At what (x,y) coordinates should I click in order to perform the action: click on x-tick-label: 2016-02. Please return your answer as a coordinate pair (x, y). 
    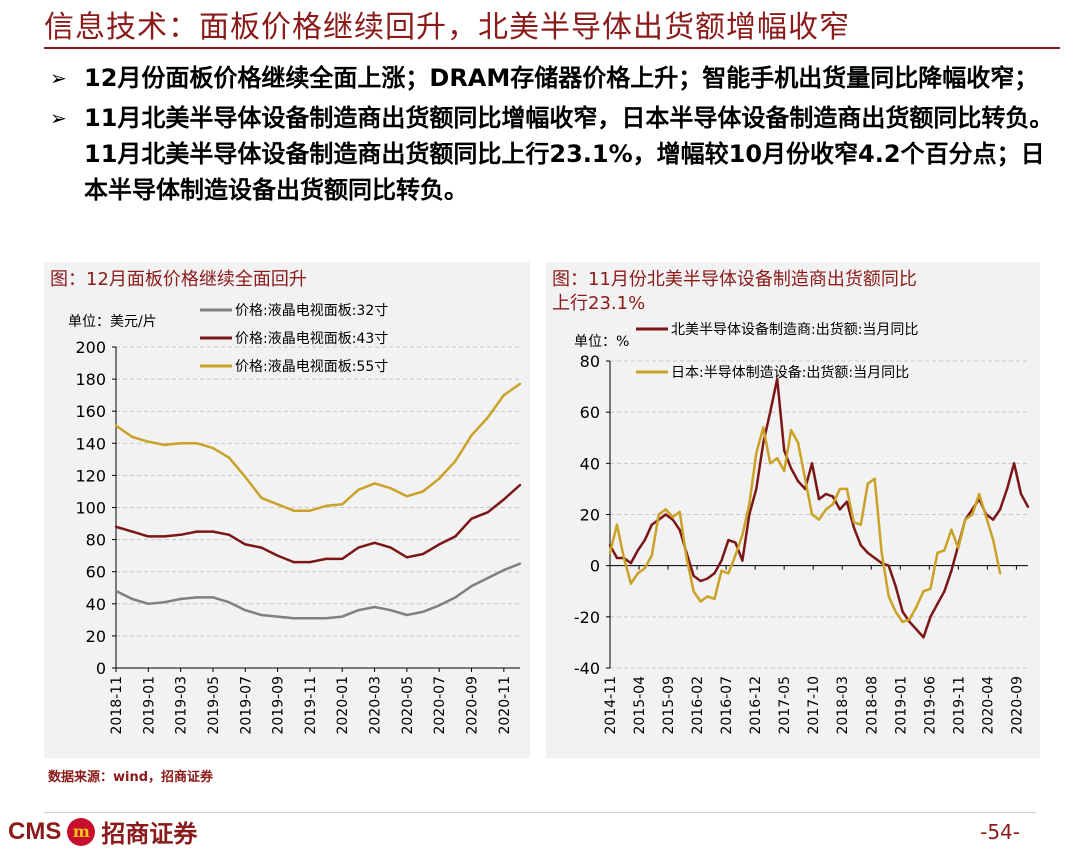
    Looking at the image, I should click on (698, 705).